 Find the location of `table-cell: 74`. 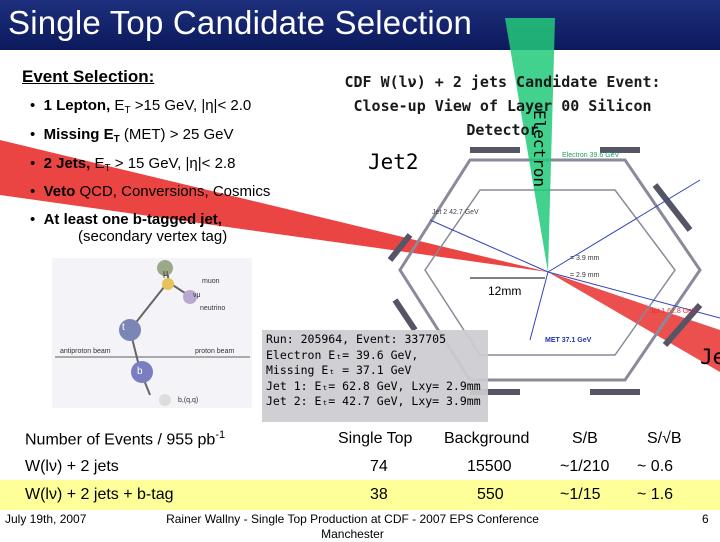

table-cell: 74 is located at coordinates (379, 466).